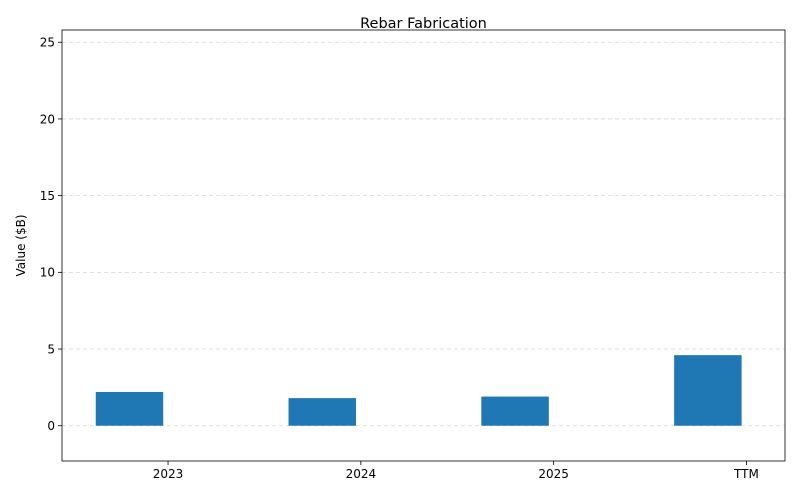 This screenshot has height=504, width=800. Describe the element at coordinates (47, 196) in the screenshot. I see `y-tick-label: 15` at that location.